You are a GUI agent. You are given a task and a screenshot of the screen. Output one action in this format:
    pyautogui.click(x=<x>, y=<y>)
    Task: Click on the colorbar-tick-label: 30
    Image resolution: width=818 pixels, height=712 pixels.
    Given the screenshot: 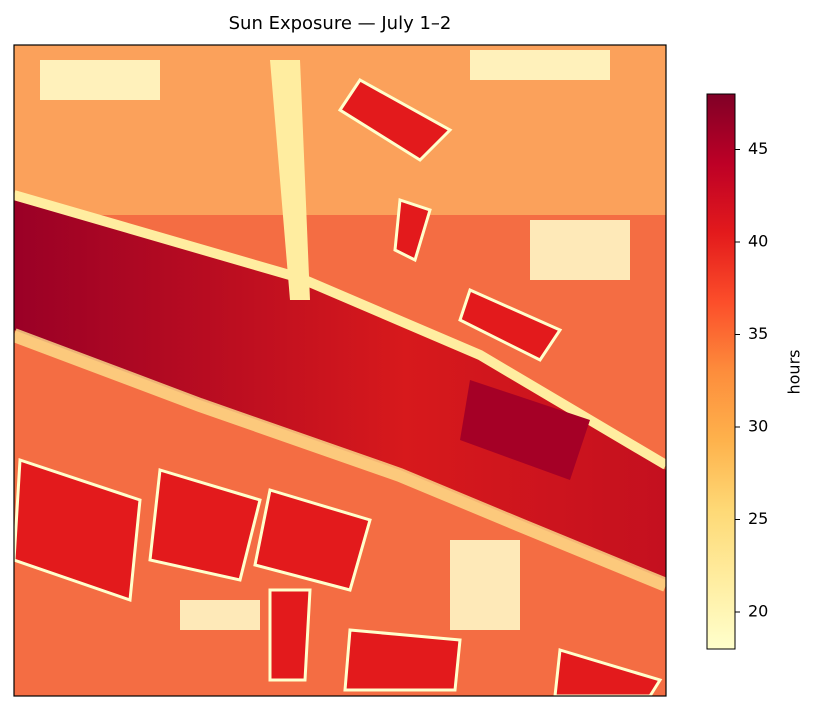 What is the action you would take?
    pyautogui.click(x=758, y=426)
    